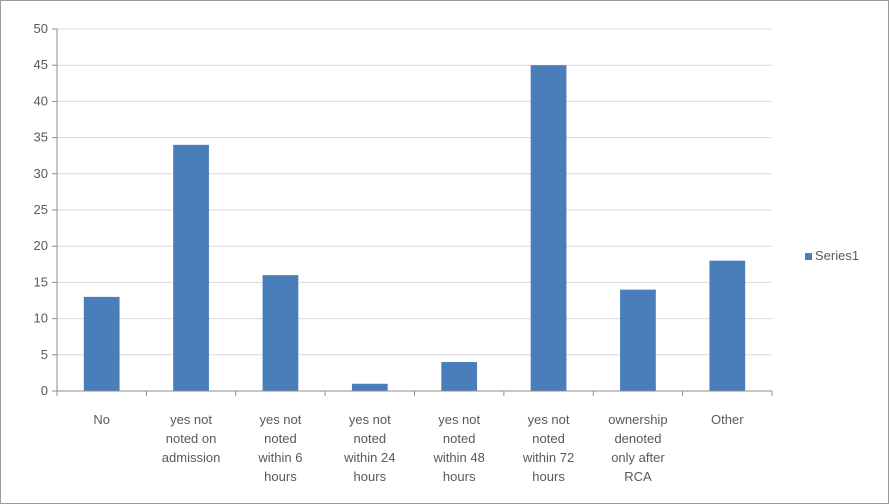 This screenshot has height=504, width=889. I want to click on x-category-label: yes not noted on admission, so click(191, 438).